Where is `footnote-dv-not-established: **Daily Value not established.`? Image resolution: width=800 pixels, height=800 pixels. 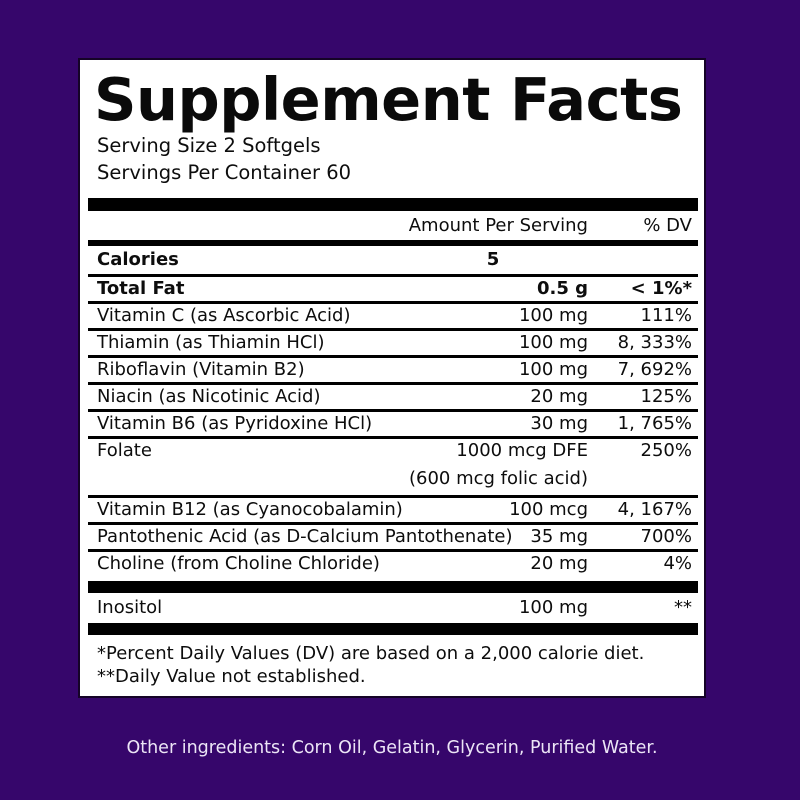
footnote-dv-not-established: **Daily Value not established. is located at coordinates (231, 676).